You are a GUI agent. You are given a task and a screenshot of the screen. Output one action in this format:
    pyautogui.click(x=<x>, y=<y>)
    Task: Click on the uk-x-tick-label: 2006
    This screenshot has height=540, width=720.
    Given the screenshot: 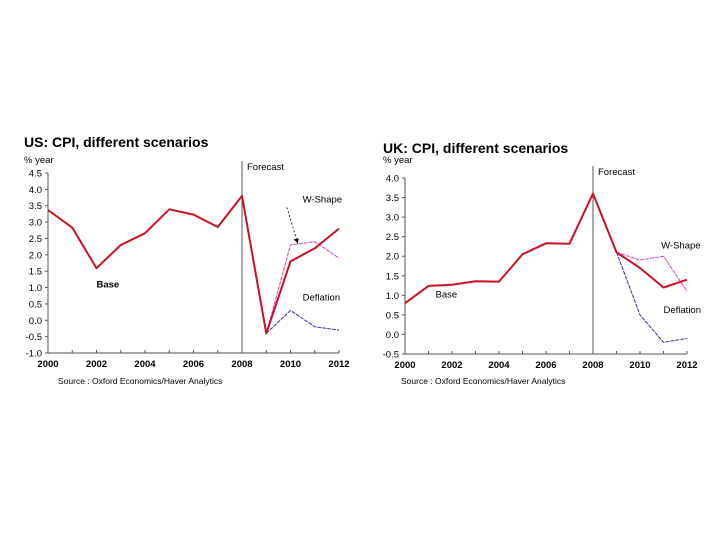 What is the action you would take?
    pyautogui.click(x=545, y=365)
    